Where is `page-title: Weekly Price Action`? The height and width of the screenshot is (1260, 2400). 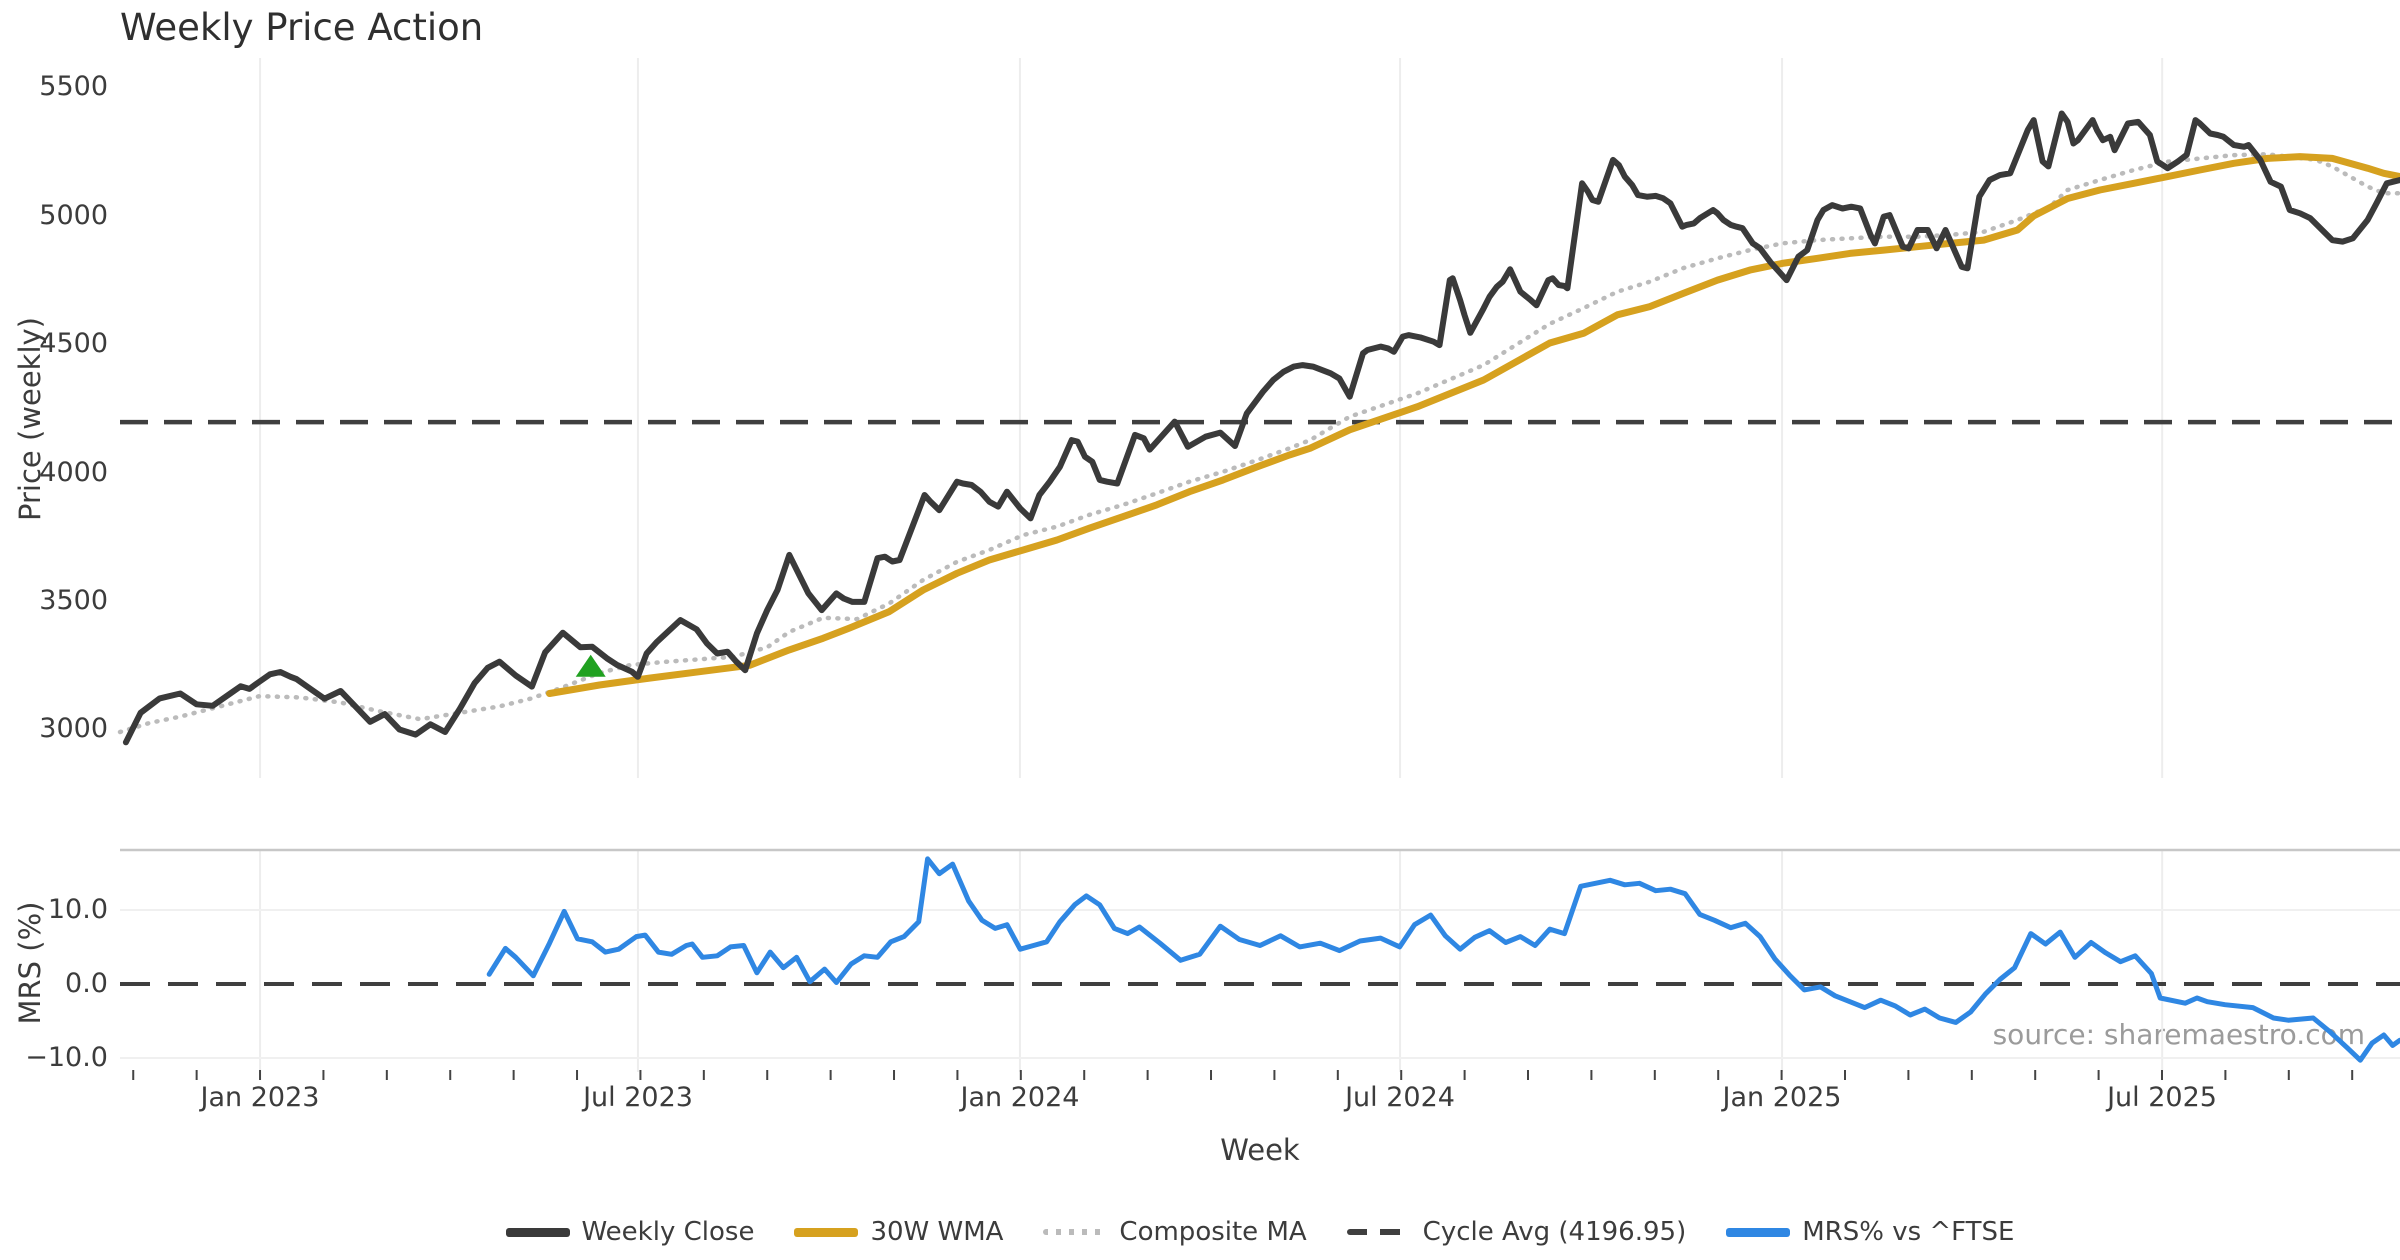 page-title: Weekly Price Action is located at coordinates (302, 27).